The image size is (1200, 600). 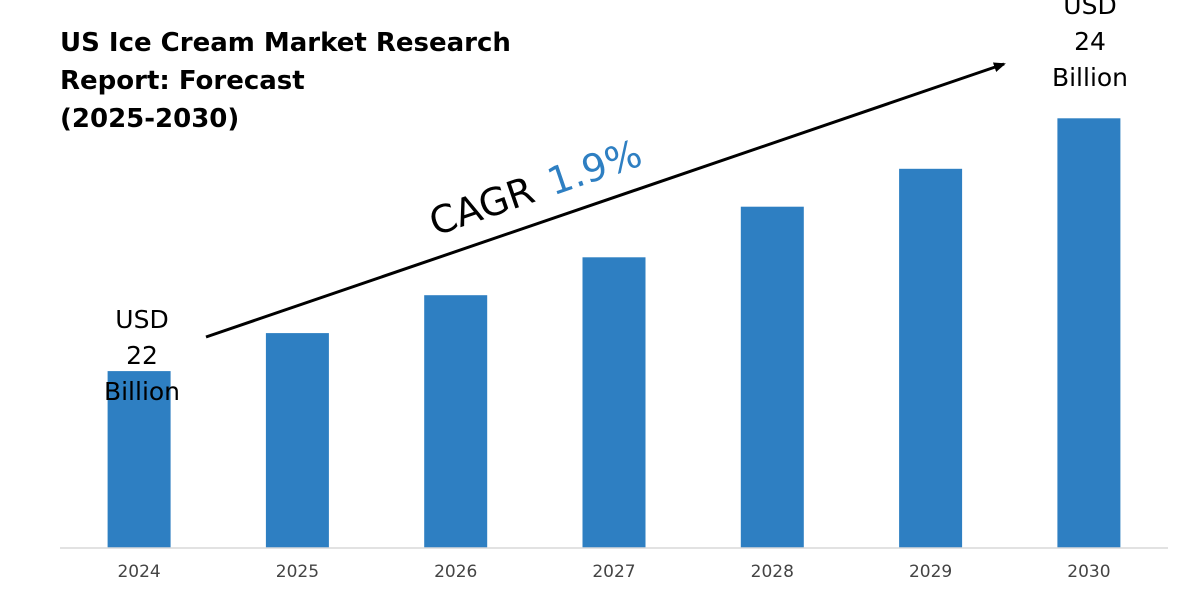 What do you see at coordinates (182, 81) in the screenshot?
I see `chart-title-line-2: Report: Forecast` at bounding box center [182, 81].